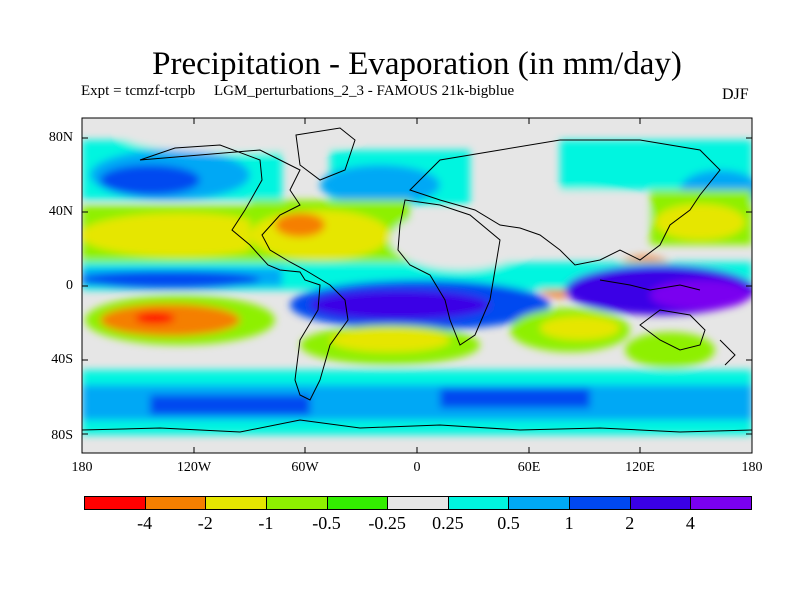 The width and height of the screenshot is (800, 600). I want to click on lon-tick-label: 120W, so click(194, 467).